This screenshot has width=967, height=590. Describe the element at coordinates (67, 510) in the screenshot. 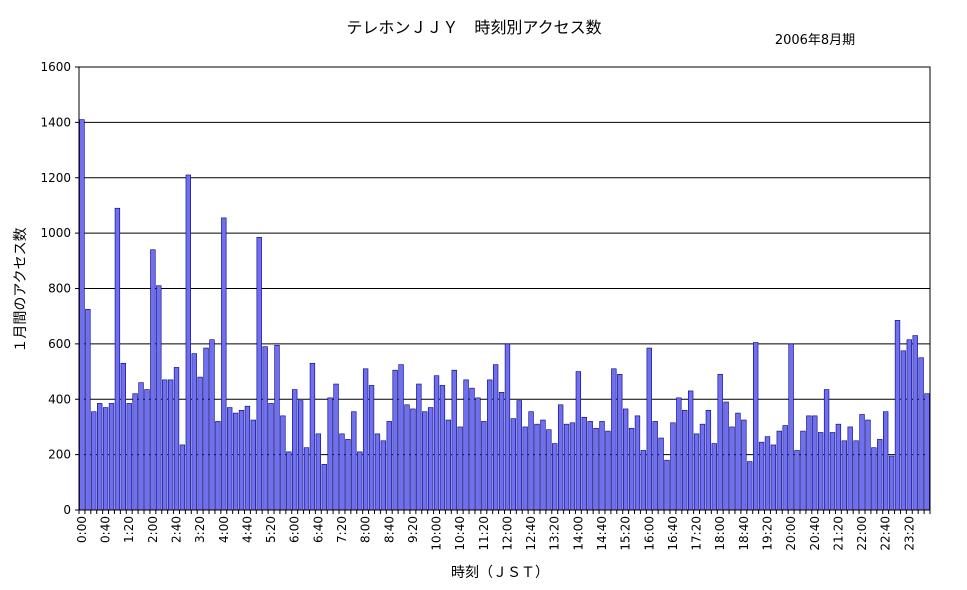

I see `y-tick-label: 0` at that location.